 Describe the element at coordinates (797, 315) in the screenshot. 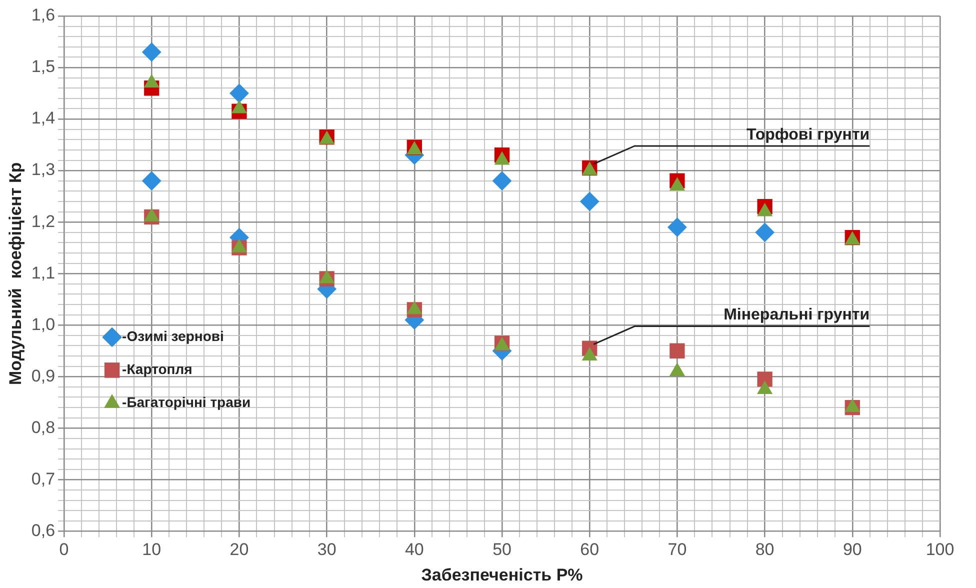

I see `annotation: Мінеральні грунти` at that location.